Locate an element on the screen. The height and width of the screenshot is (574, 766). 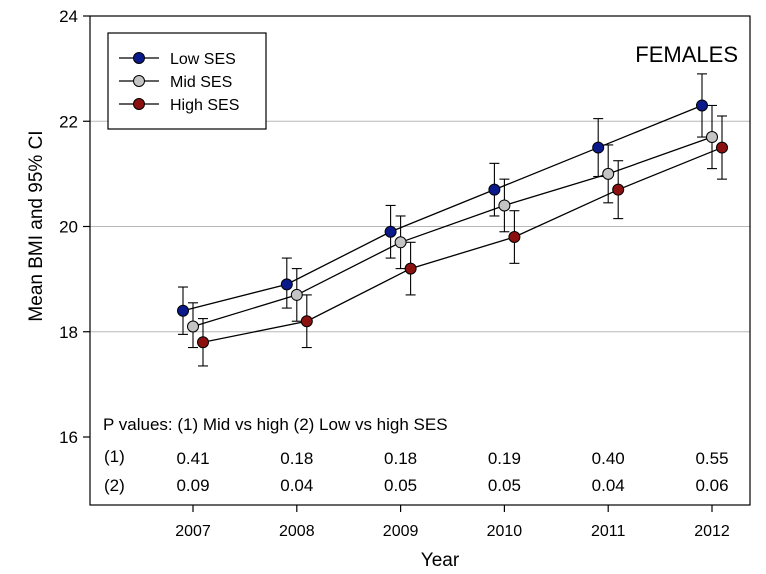
p-row-label: (2) is located at coordinates (114, 485).